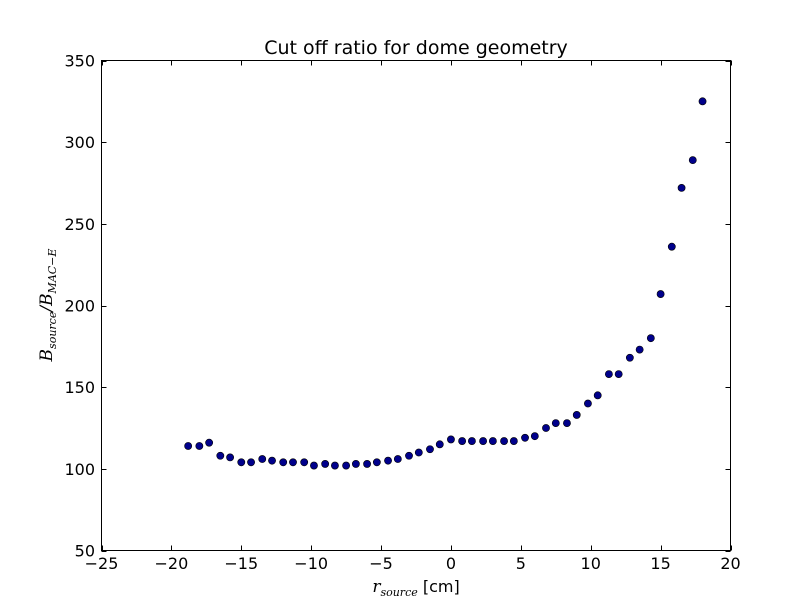 This screenshot has height=612, width=812. What do you see at coordinates (730, 563) in the screenshot?
I see `x-tick-label-9: 20` at bounding box center [730, 563].